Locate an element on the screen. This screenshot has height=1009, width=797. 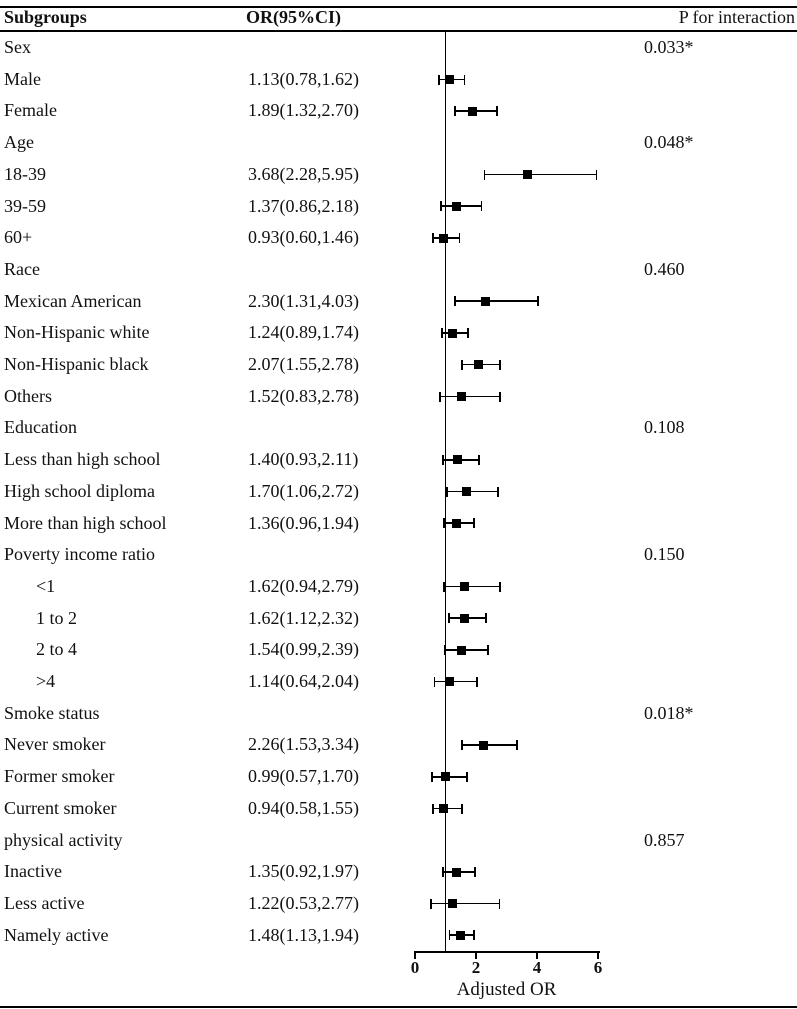
or-ci-value: 2.07(1.55,2.78) is located at coordinates (303, 364).